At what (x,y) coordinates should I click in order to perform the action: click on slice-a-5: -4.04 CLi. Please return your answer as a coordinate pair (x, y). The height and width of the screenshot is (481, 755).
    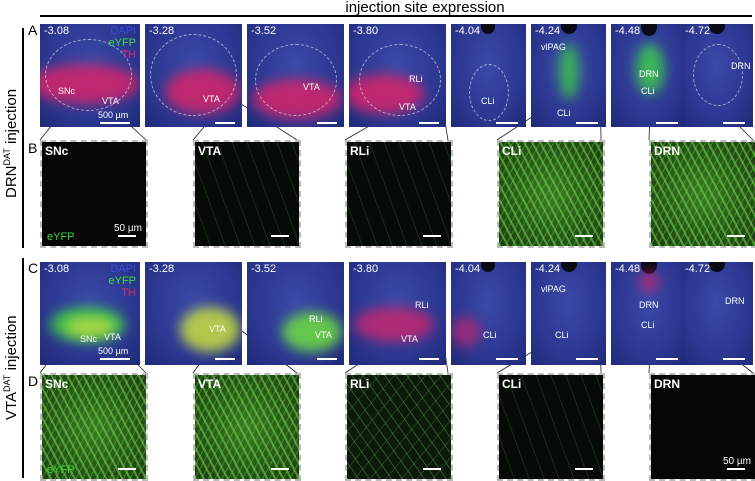
    Looking at the image, I should click on (488, 75).